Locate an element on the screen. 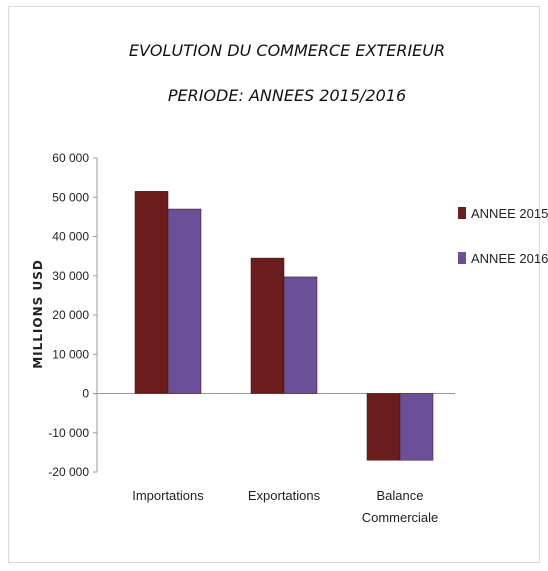 The image size is (548, 571). y-tick-label: -10 000 is located at coordinates (68, 433).